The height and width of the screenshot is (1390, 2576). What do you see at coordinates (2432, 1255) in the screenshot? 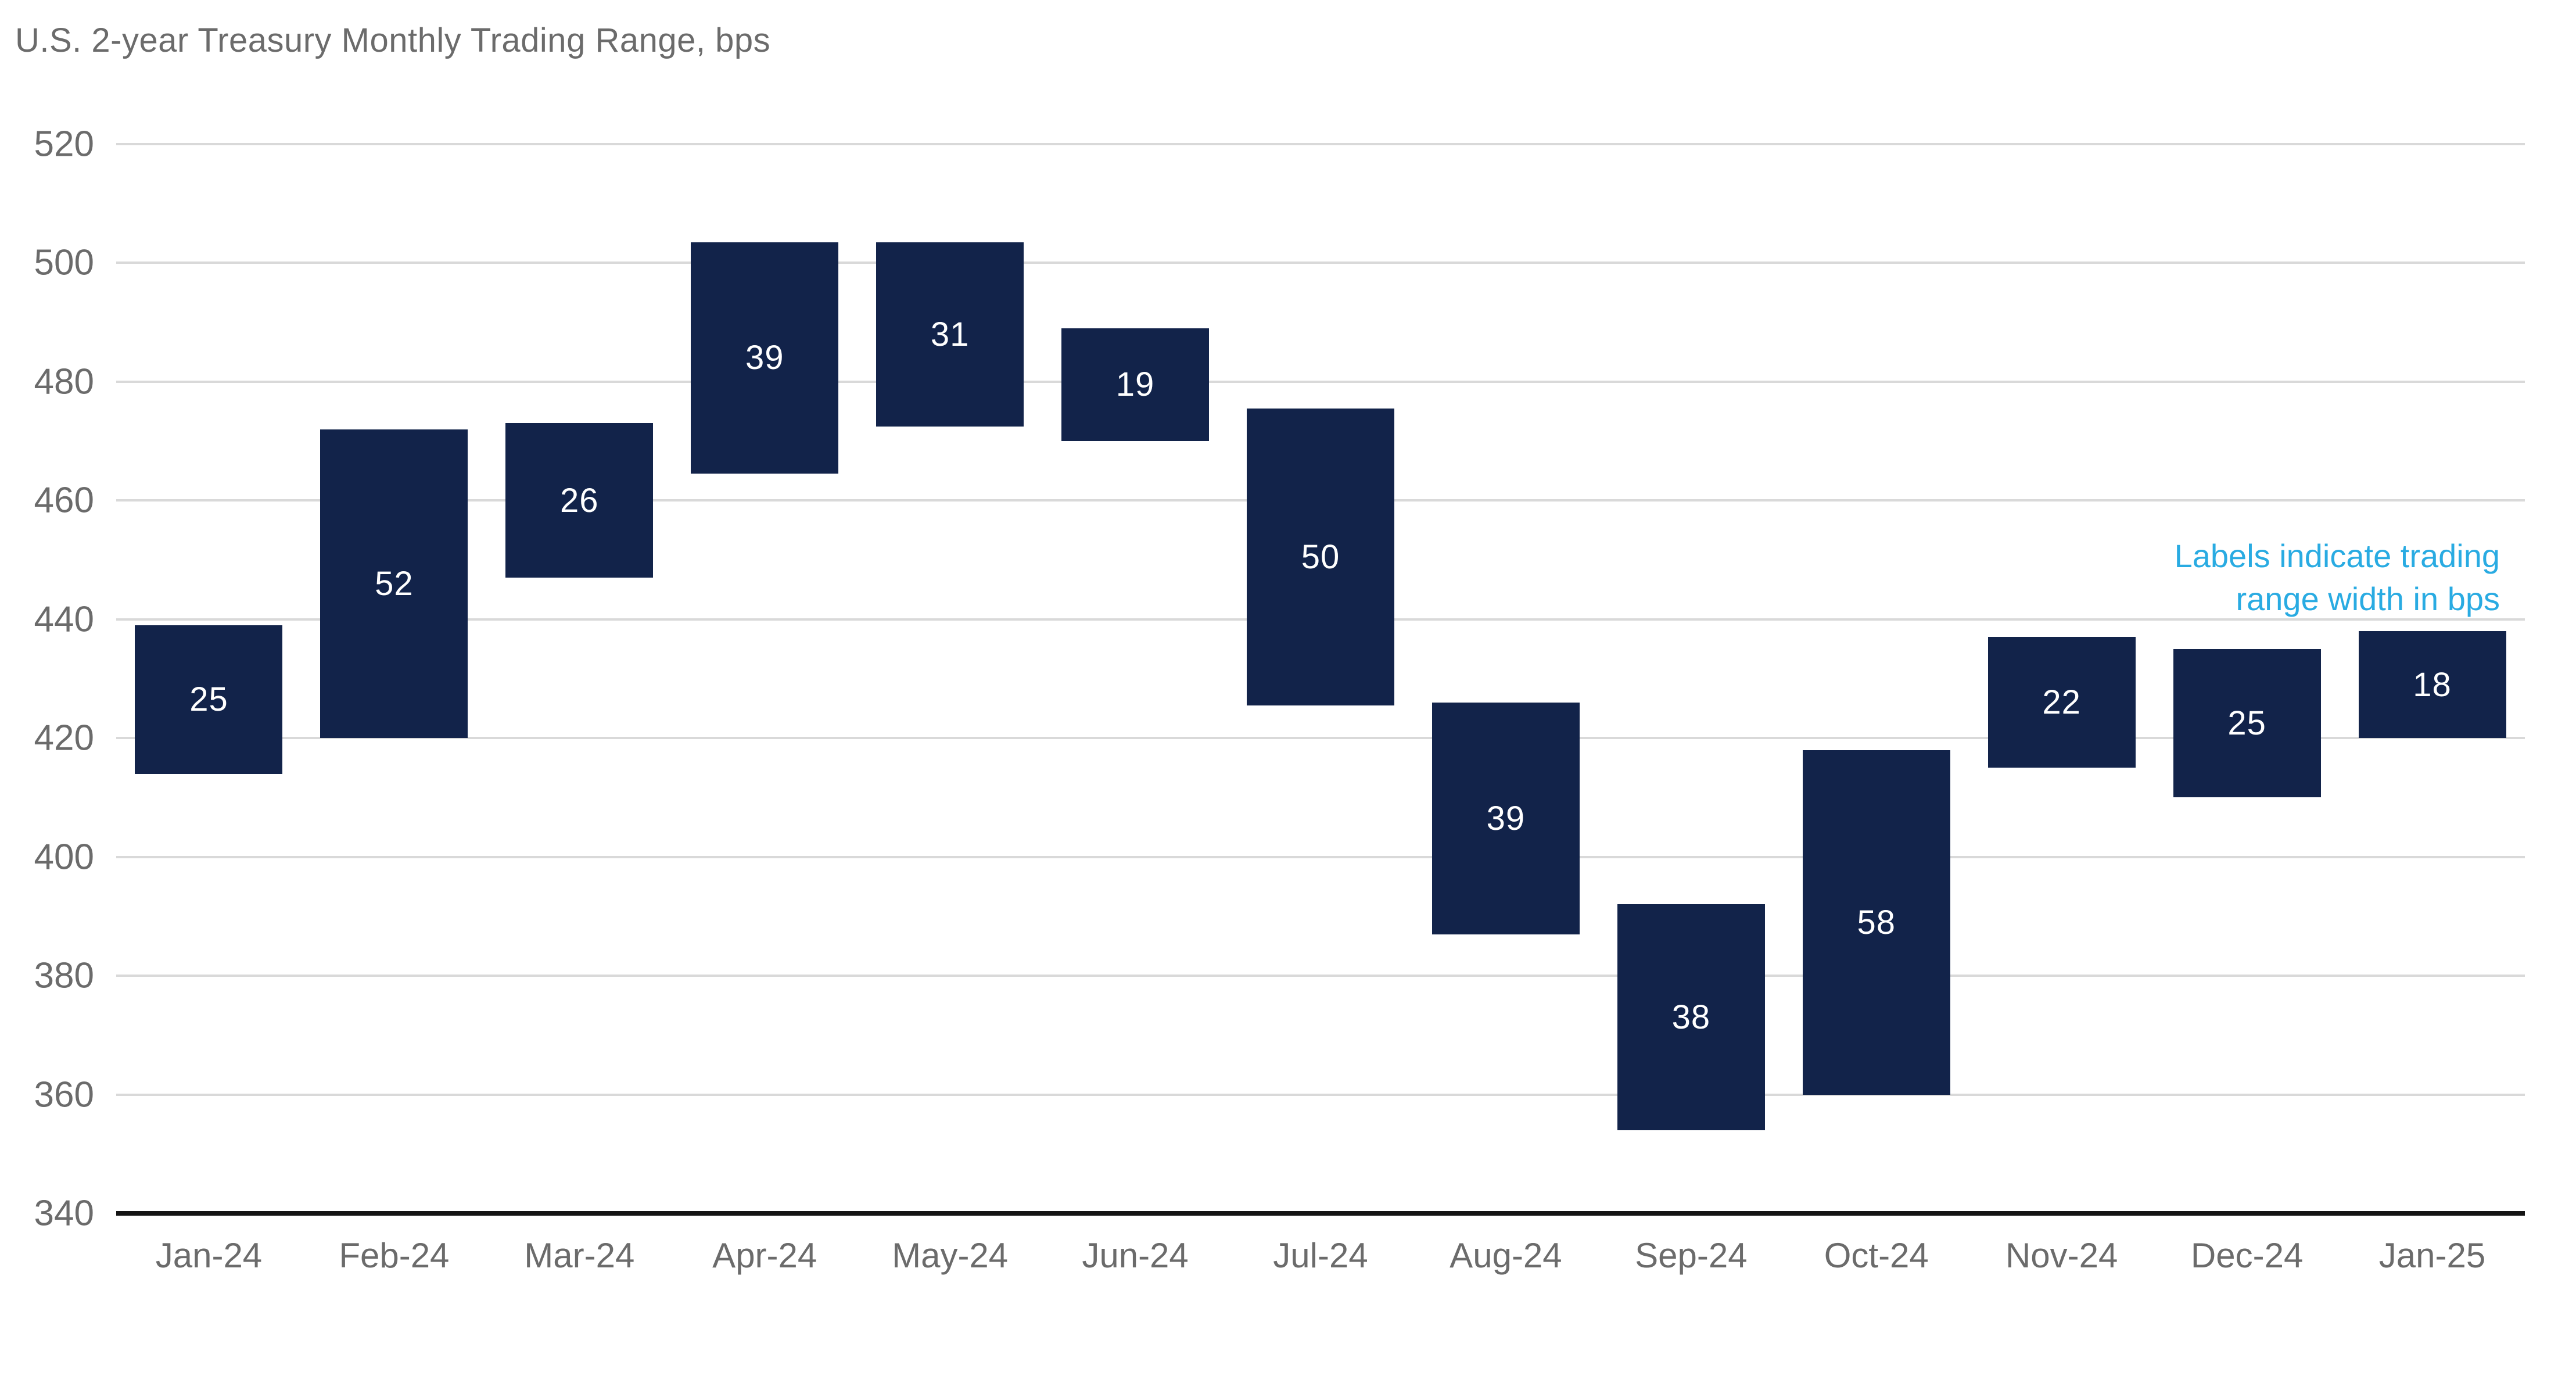
I see `x-tick-label-jan-25: Jan-25` at bounding box center [2432, 1255].